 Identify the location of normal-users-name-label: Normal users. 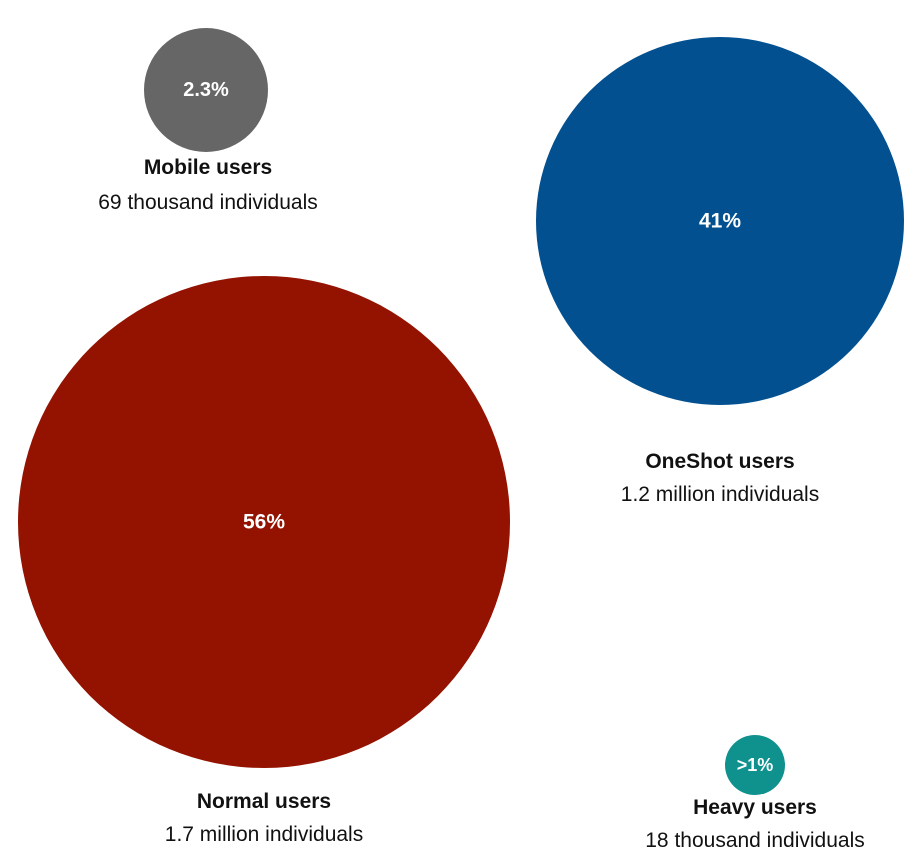
(264, 801).